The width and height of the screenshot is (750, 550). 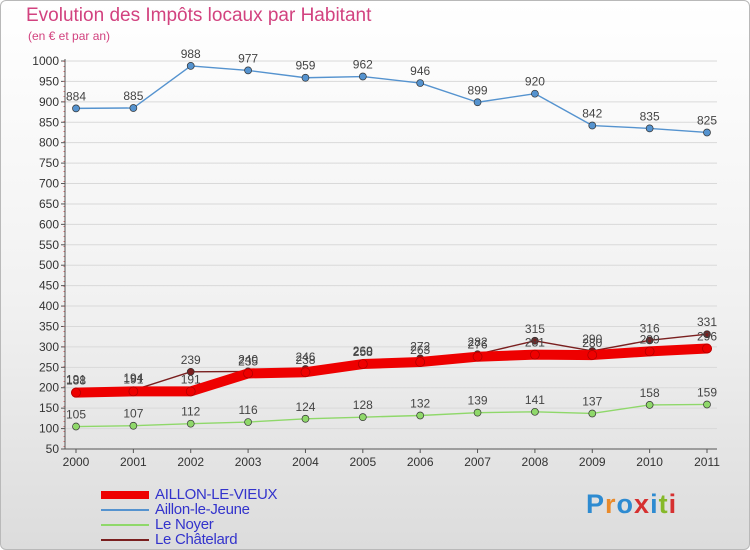 I want to click on logo-letter: o, so click(x=625, y=504).